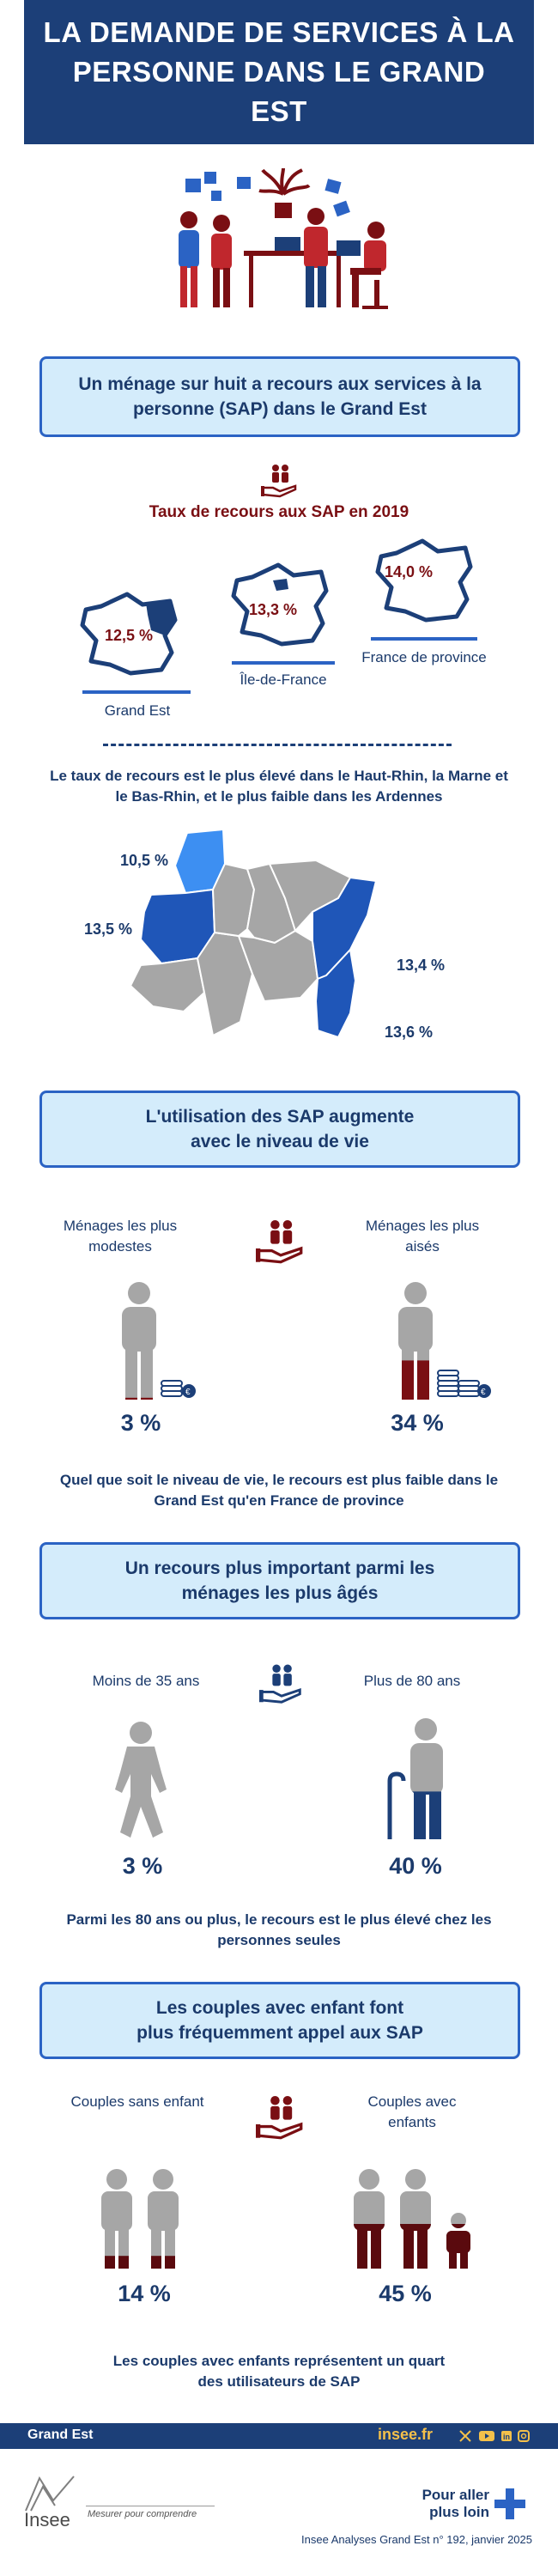 This screenshot has height=2576, width=558. I want to click on province-label: France de province, so click(424, 657).